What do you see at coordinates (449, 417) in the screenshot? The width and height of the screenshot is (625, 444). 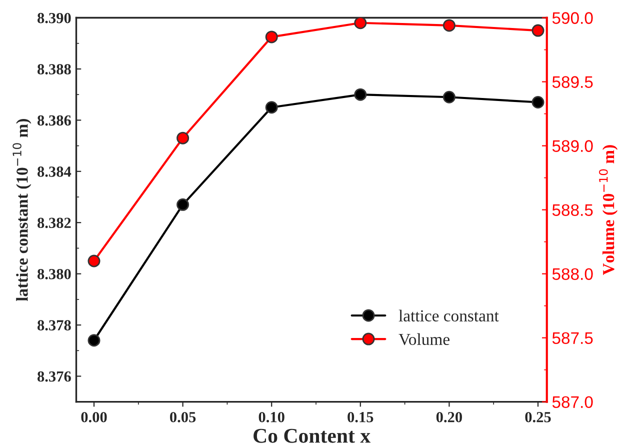 I see `x-tick-label: 0.20` at bounding box center [449, 417].